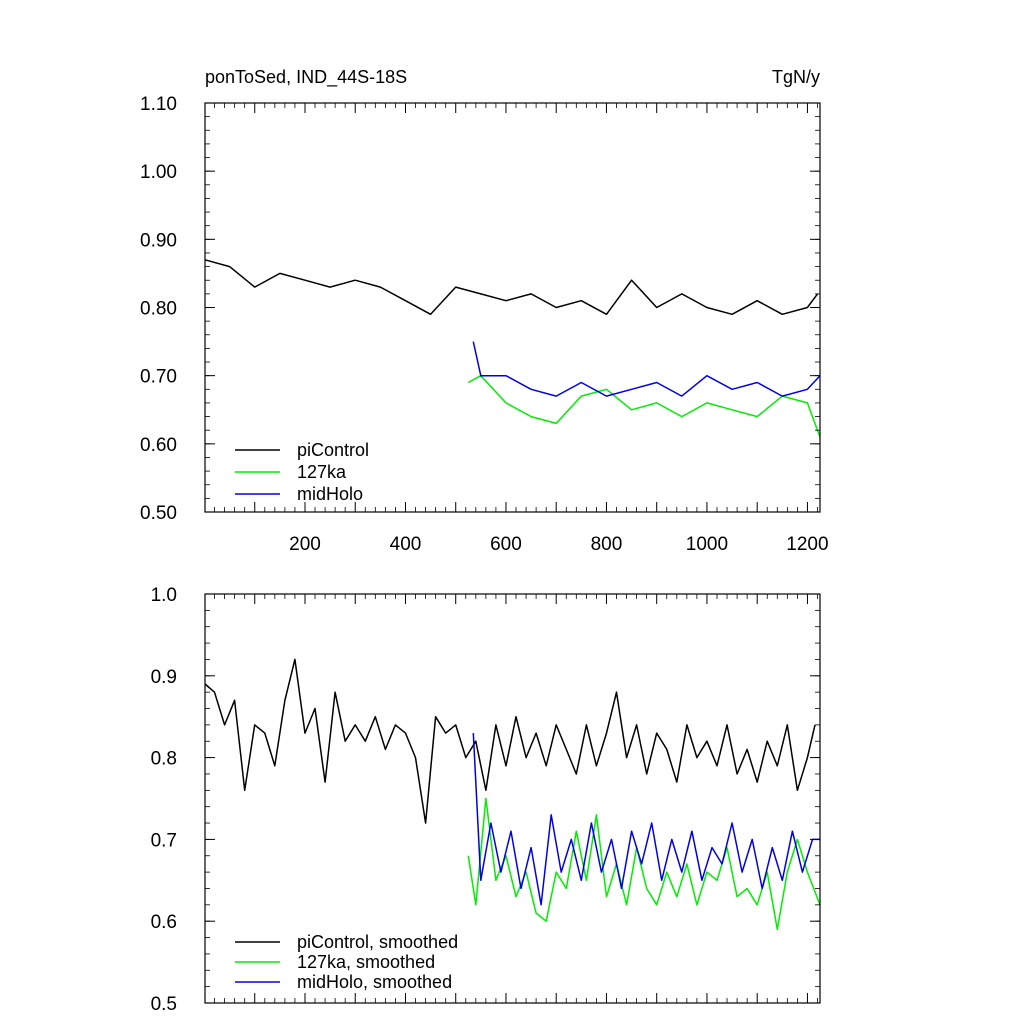 This screenshot has height=1029, width=1024. I want to click on legend-label: piControl, smoothed, so click(377, 942).